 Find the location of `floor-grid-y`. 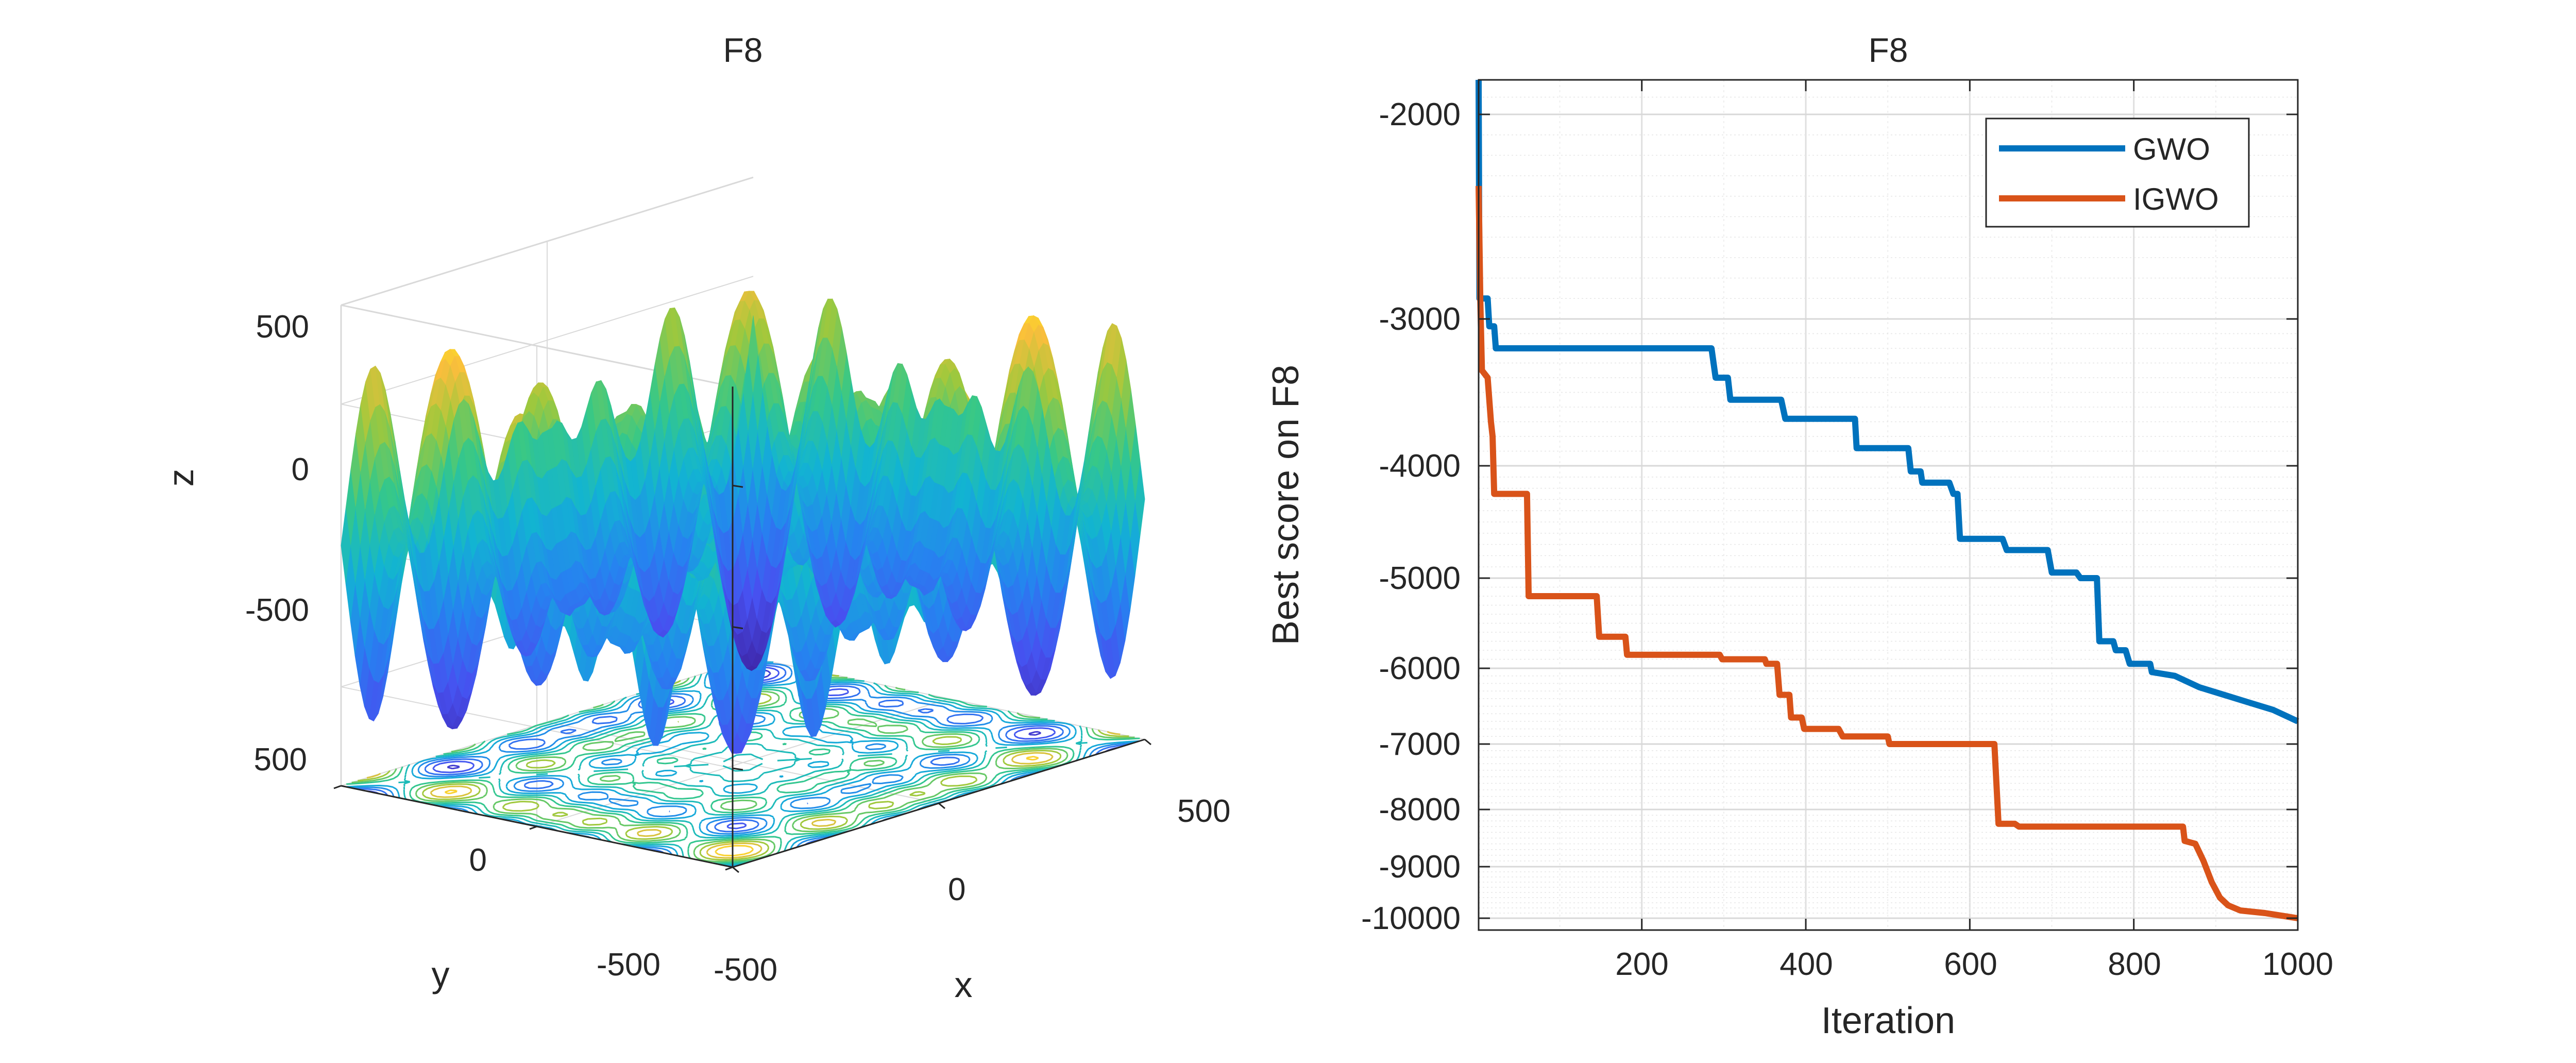

floor-grid-y is located at coordinates (743, 762).